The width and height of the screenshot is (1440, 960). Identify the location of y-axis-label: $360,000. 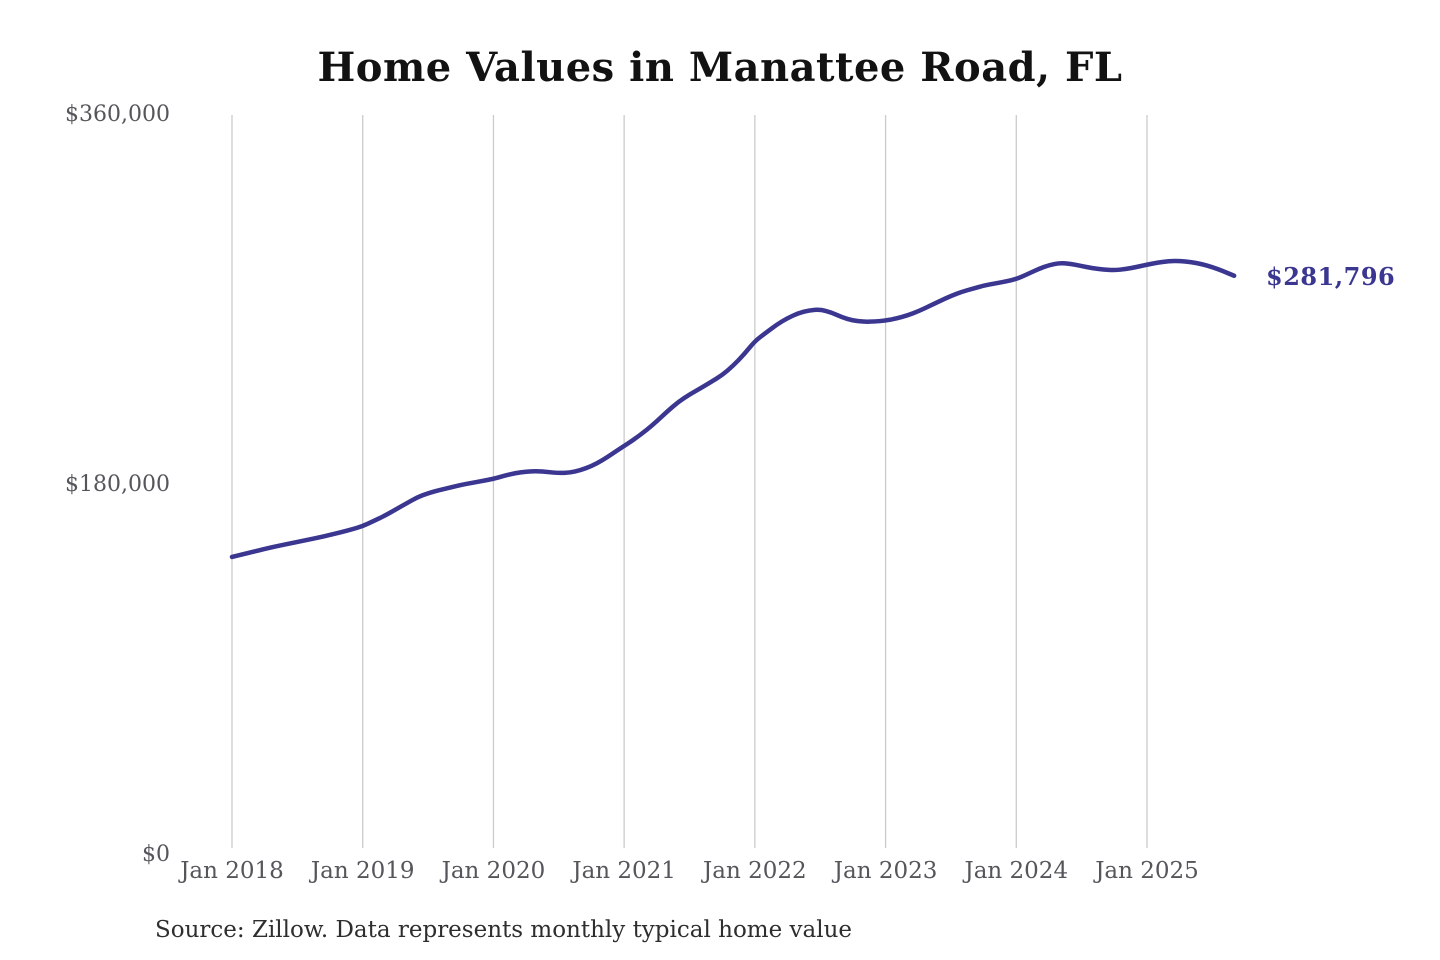
(117, 114).